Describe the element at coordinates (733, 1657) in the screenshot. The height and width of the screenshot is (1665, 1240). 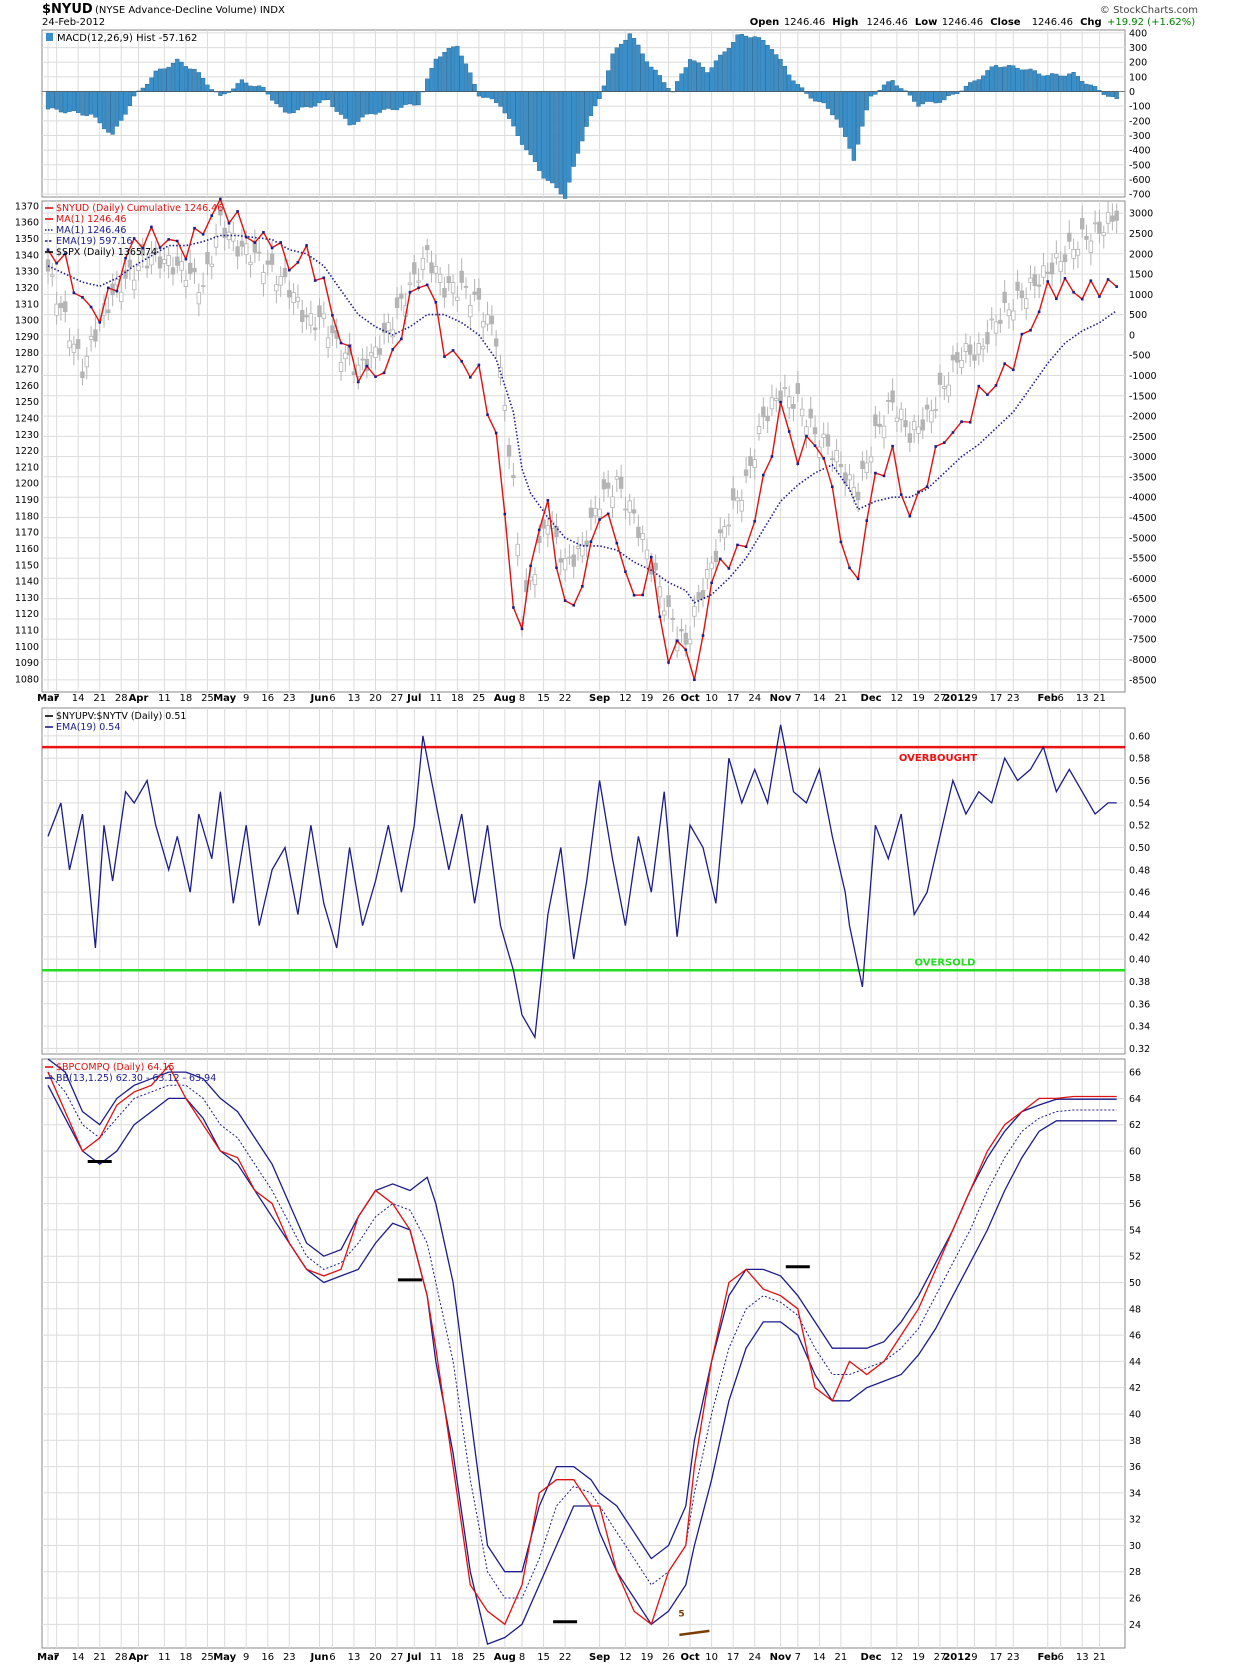
I see `x-tick-label: 17` at that location.